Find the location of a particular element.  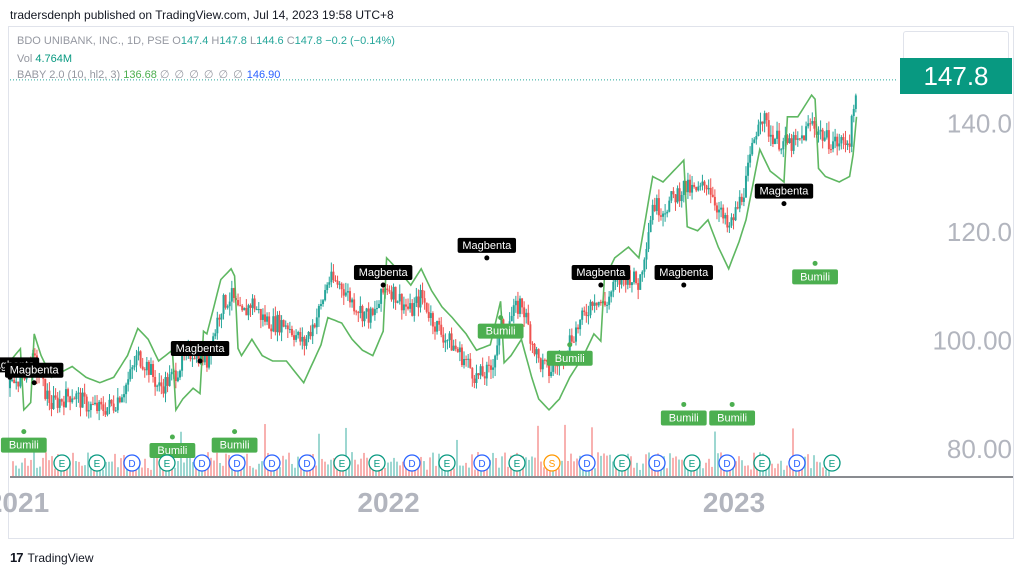

buy-label is located at coordinates (815, 277).